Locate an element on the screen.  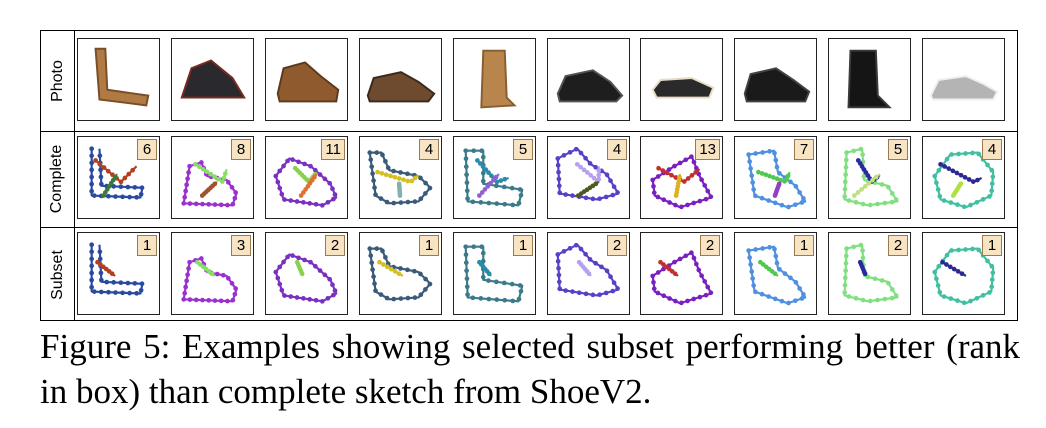
shoe-photo is located at coordinates (400, 79).